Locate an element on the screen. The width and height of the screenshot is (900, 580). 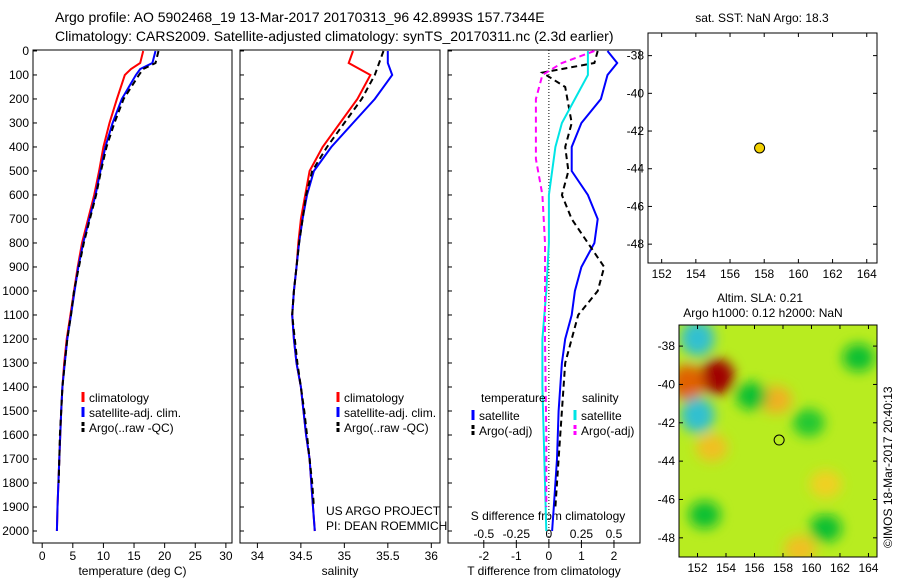
annotation-pi: PI: DEAN ROEMMICH is located at coordinates (386, 526).